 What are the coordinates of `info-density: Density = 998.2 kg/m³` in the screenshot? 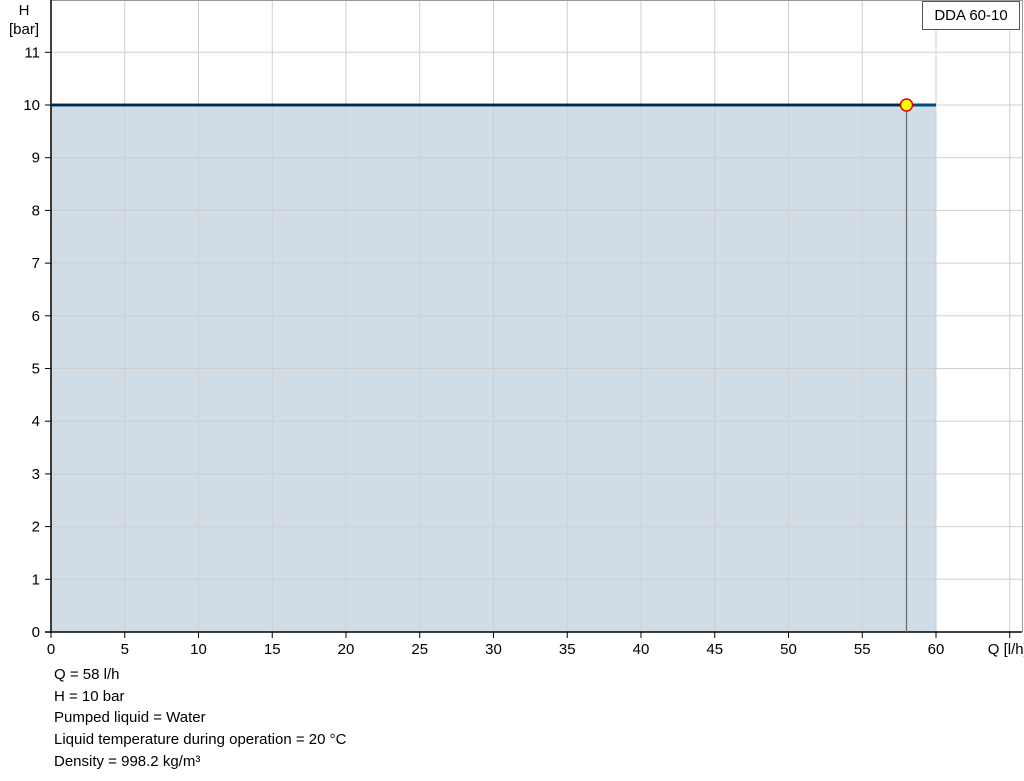 It's located at (127, 761).